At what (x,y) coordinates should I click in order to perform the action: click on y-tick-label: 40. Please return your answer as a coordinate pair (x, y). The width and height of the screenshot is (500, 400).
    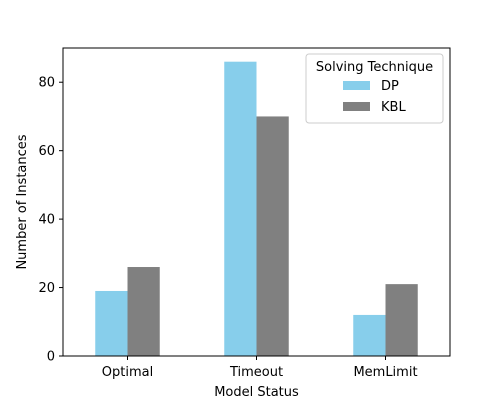
    Looking at the image, I should click on (46, 220).